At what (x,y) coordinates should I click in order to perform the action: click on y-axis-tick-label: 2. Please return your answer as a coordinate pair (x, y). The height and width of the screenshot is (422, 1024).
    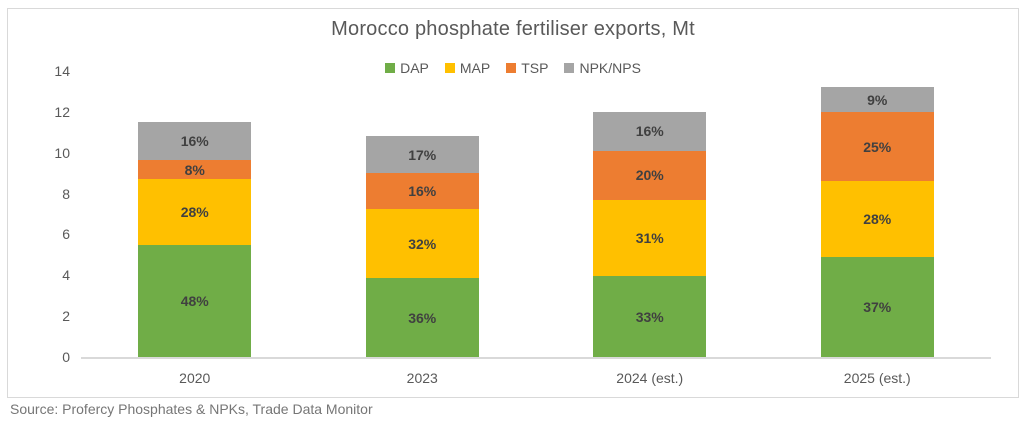
    Looking at the image, I should click on (66, 316).